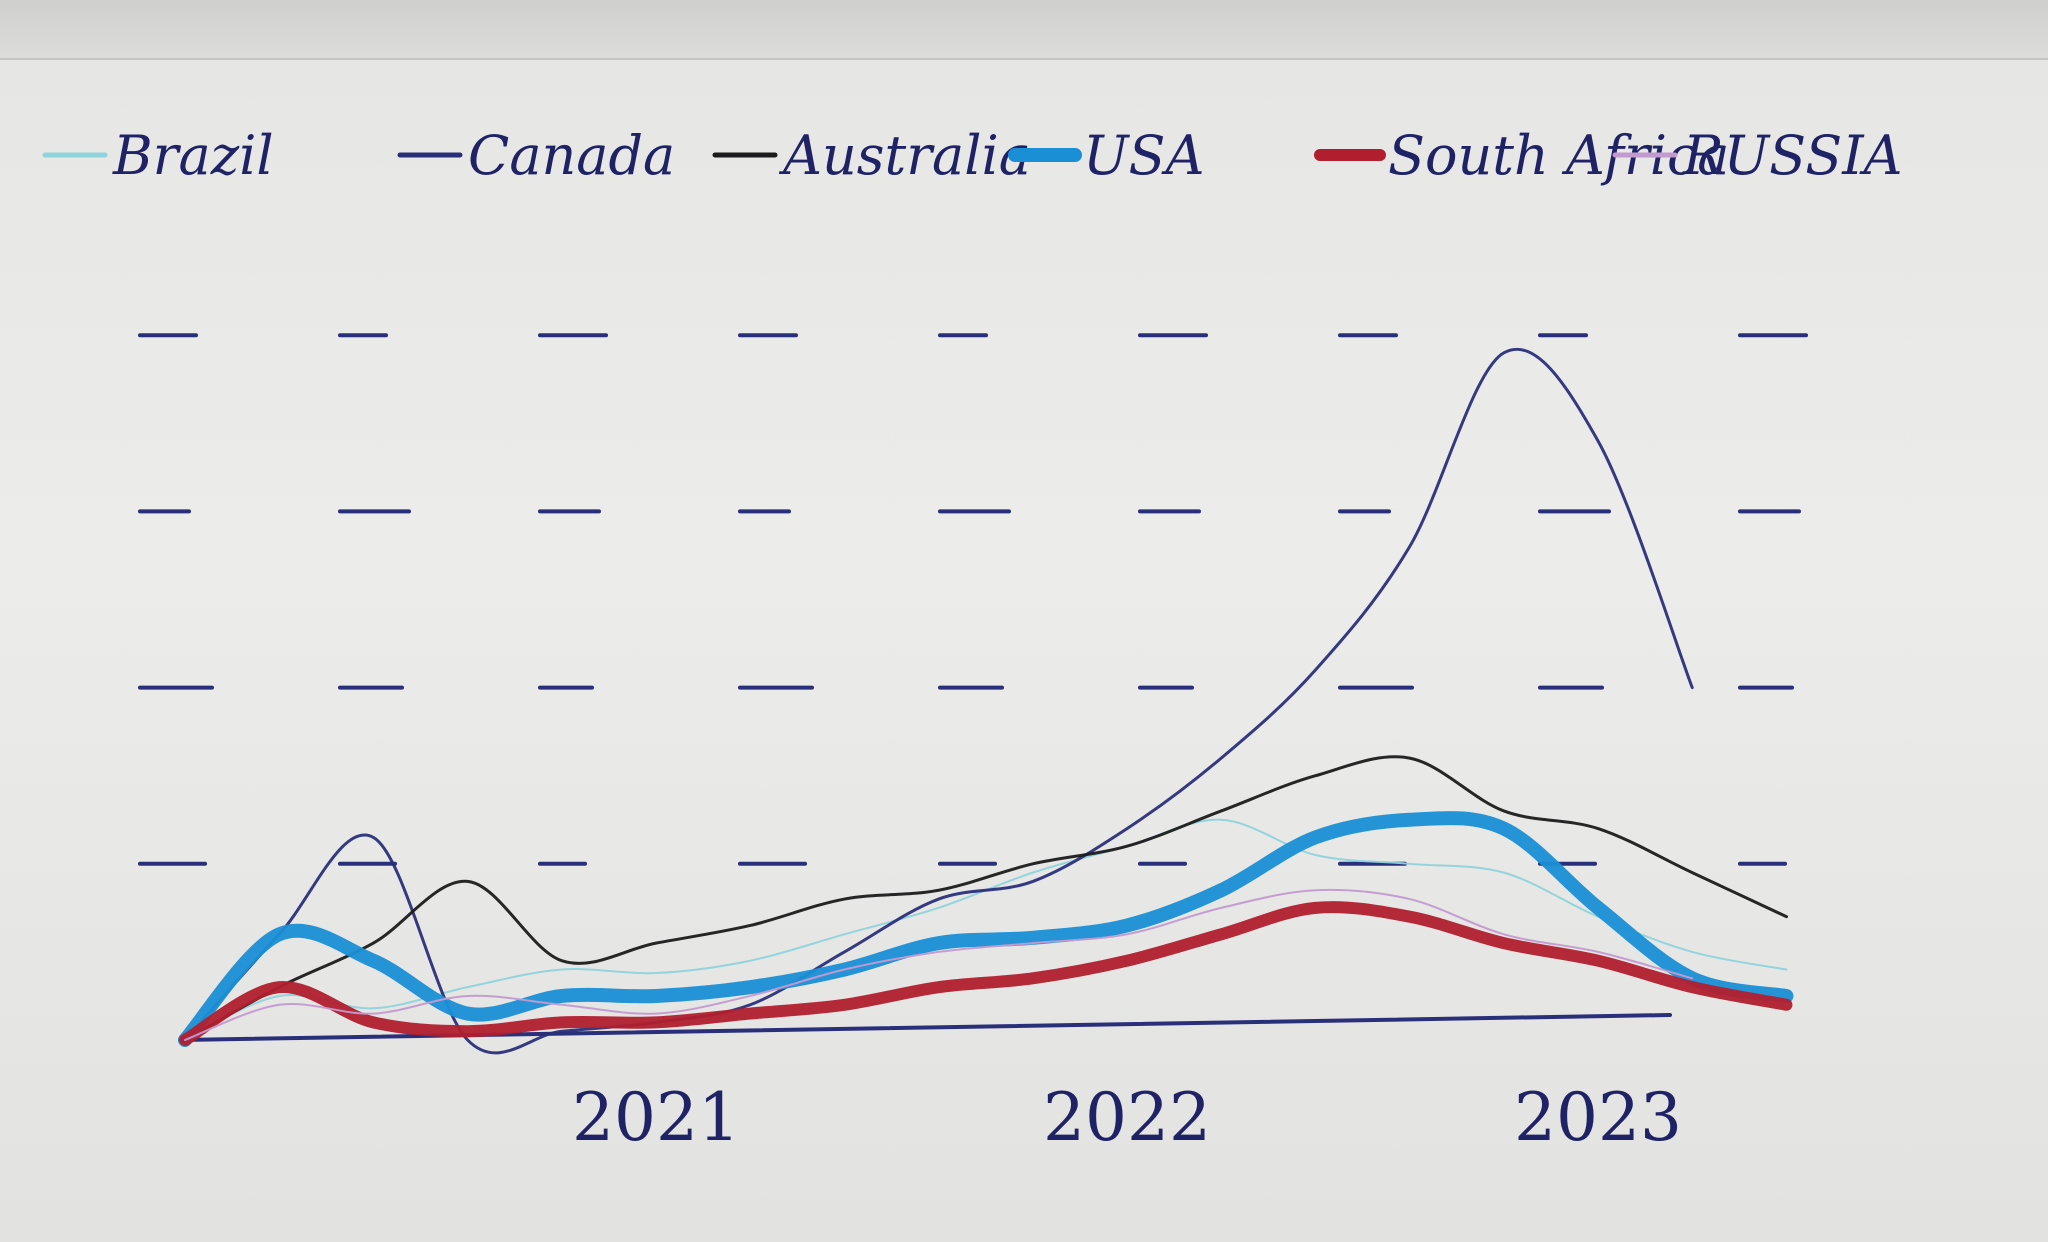 The width and height of the screenshot is (2048, 1242). What do you see at coordinates (193, 155) in the screenshot?
I see `legend-label: Brazil` at bounding box center [193, 155].